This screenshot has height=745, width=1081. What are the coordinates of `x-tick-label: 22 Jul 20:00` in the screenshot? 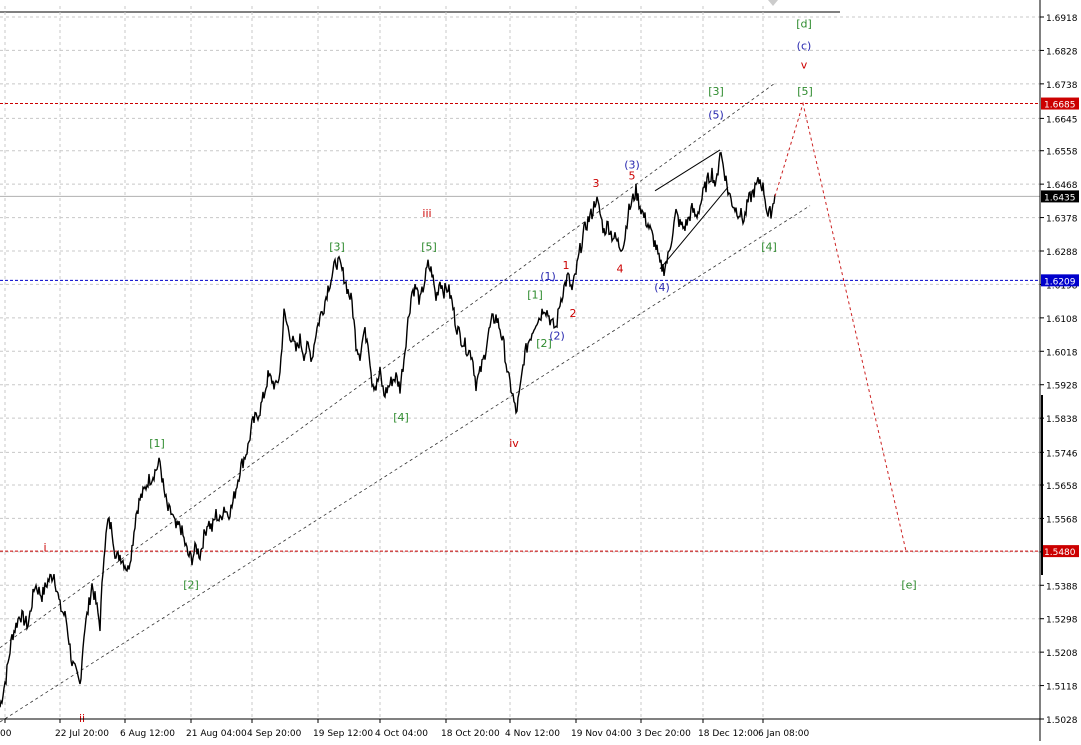 It's located at (82, 734).